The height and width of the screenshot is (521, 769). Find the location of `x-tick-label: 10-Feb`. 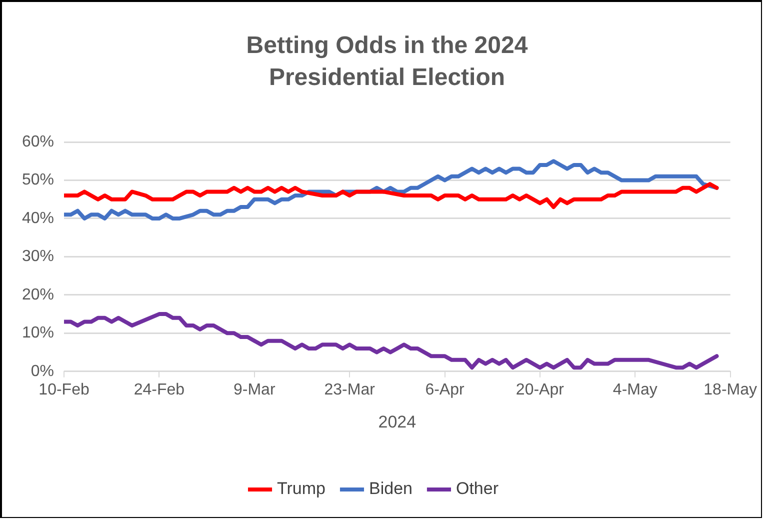

x-tick-label: 10-Feb is located at coordinates (64, 389).